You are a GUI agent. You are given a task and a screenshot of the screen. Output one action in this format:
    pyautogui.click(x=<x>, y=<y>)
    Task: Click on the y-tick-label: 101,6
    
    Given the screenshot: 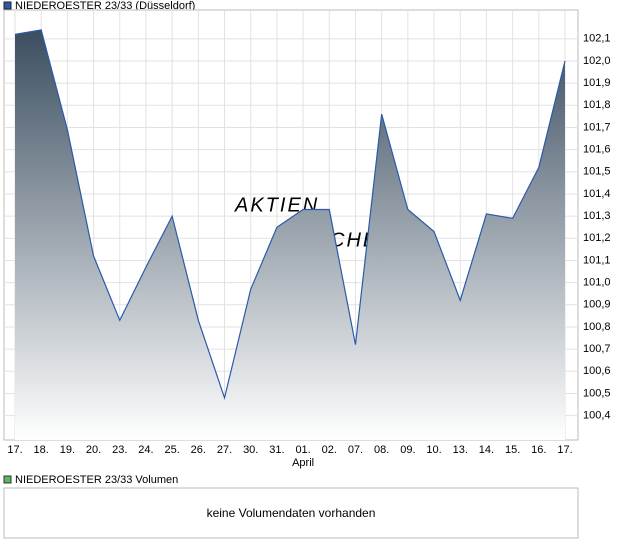 What is the action you would take?
    pyautogui.click(x=597, y=150)
    